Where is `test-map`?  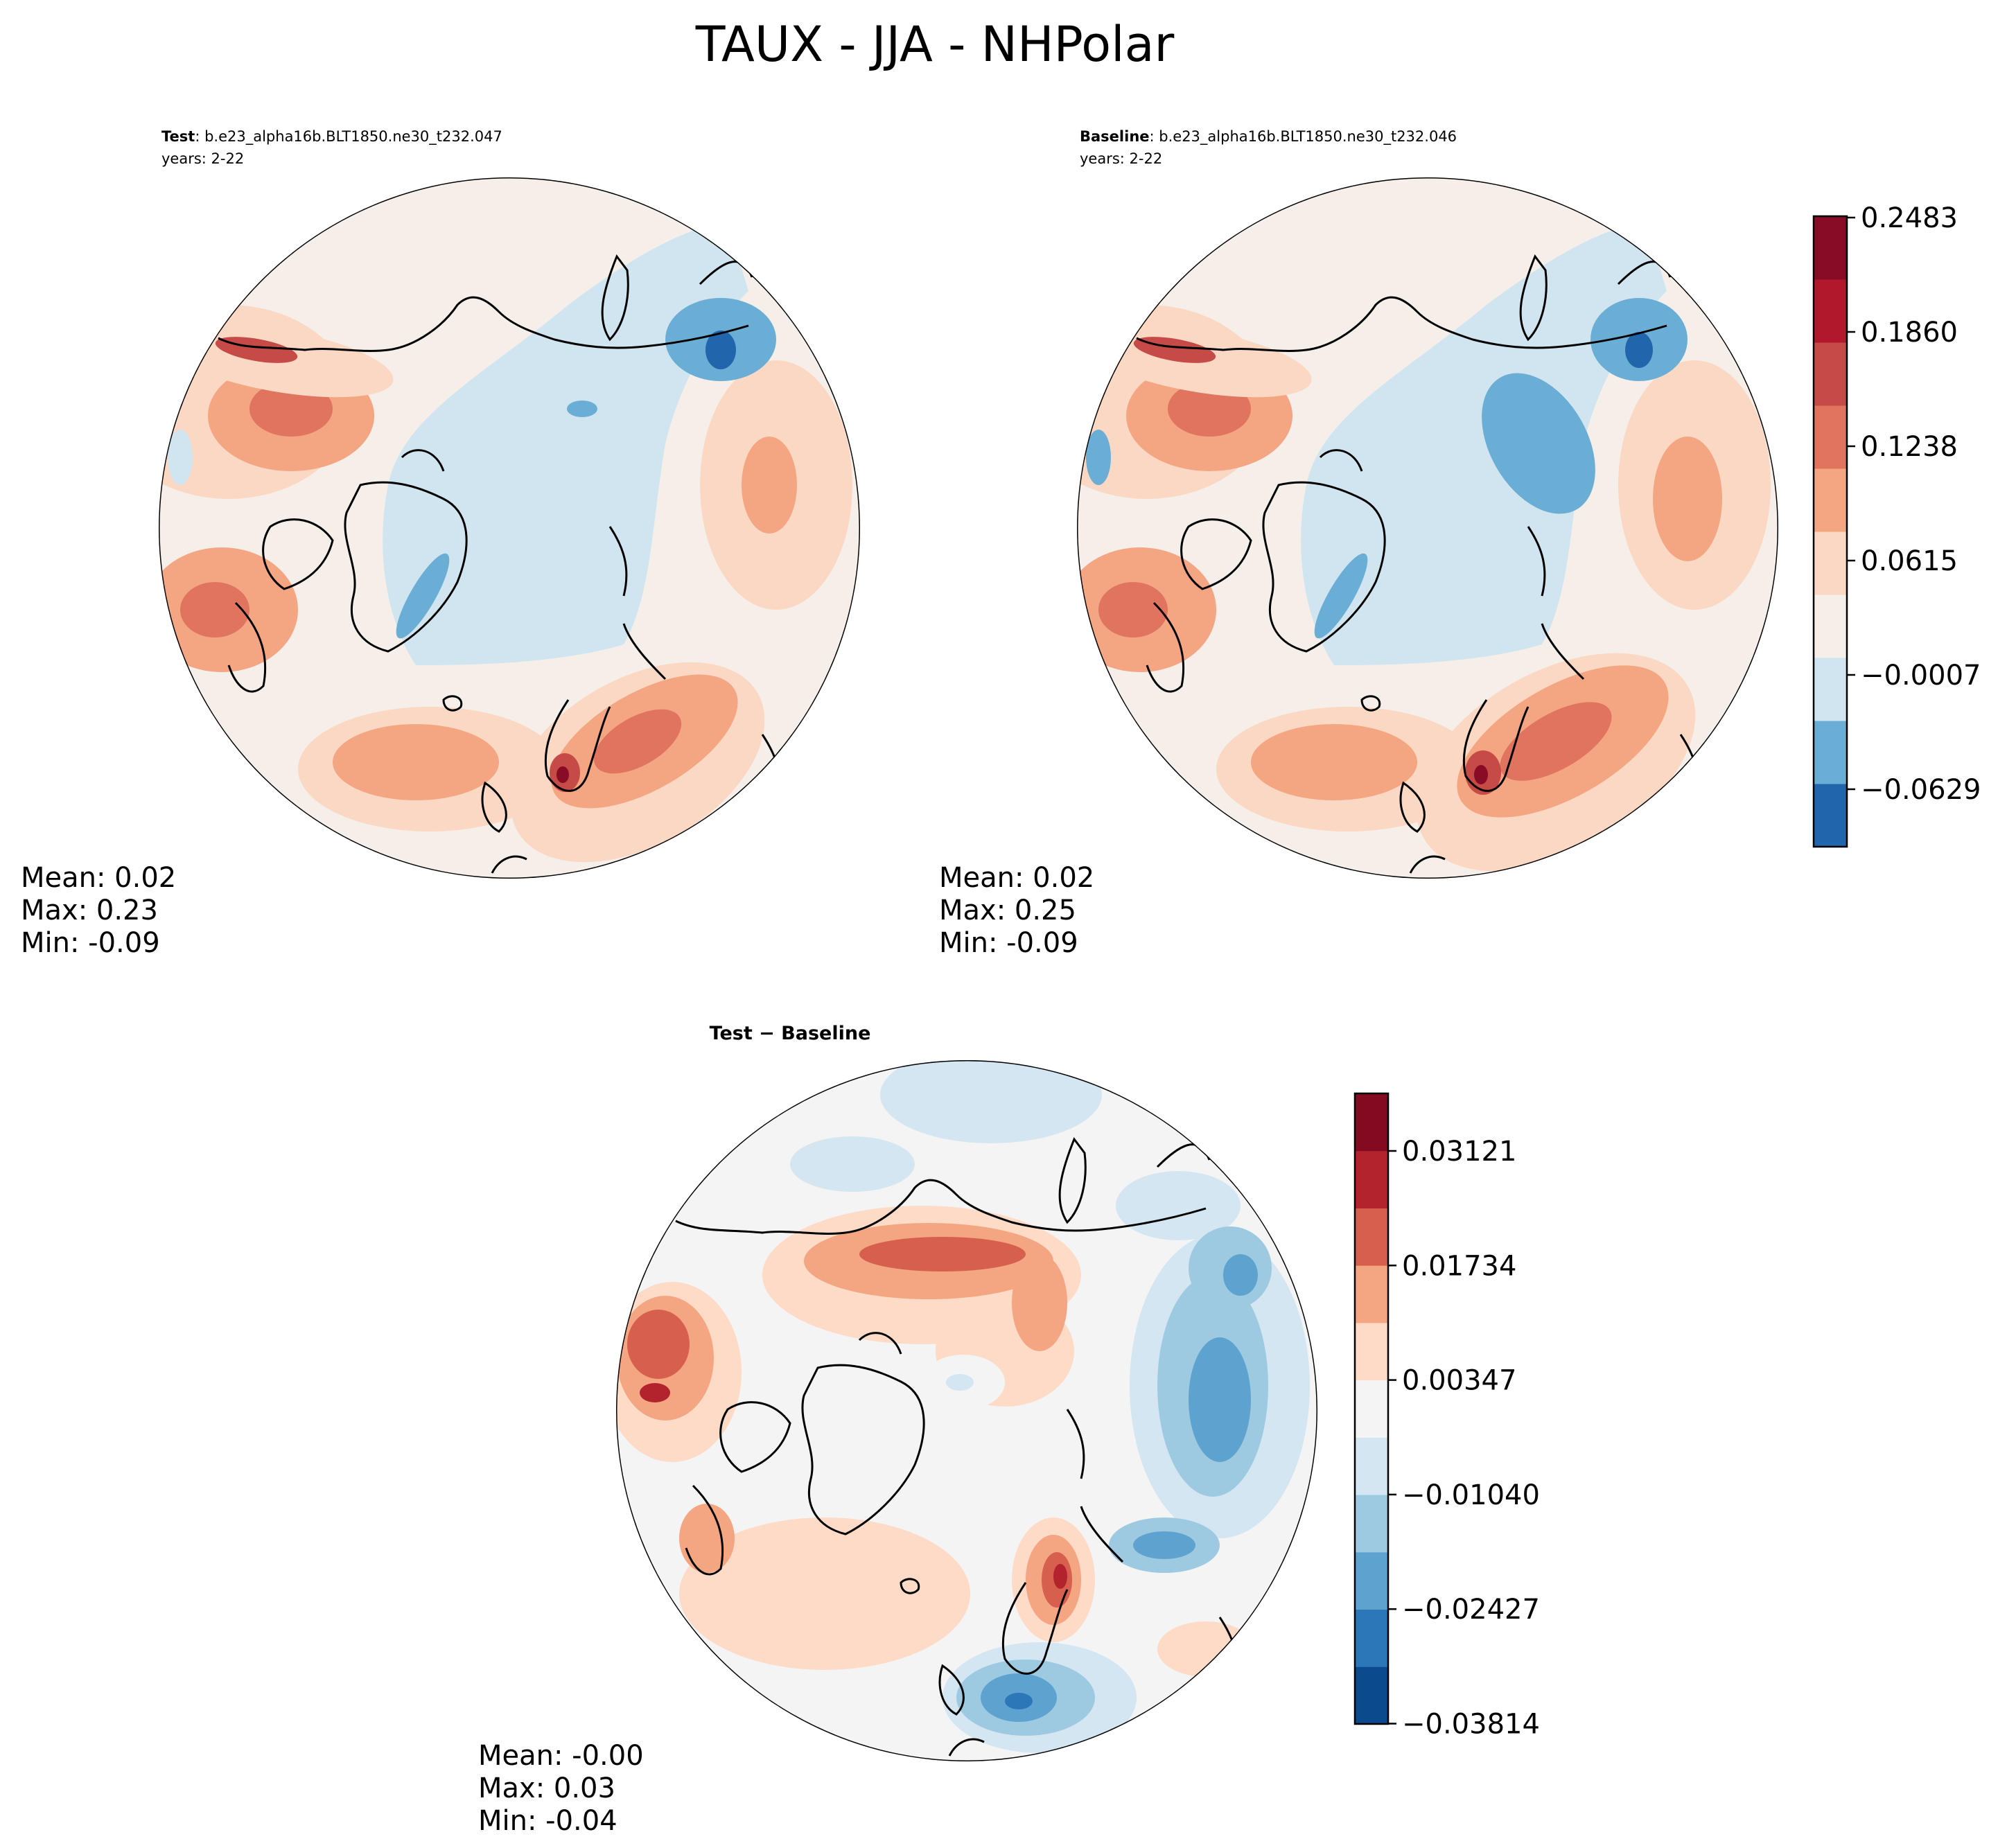 test-map is located at coordinates (509, 528).